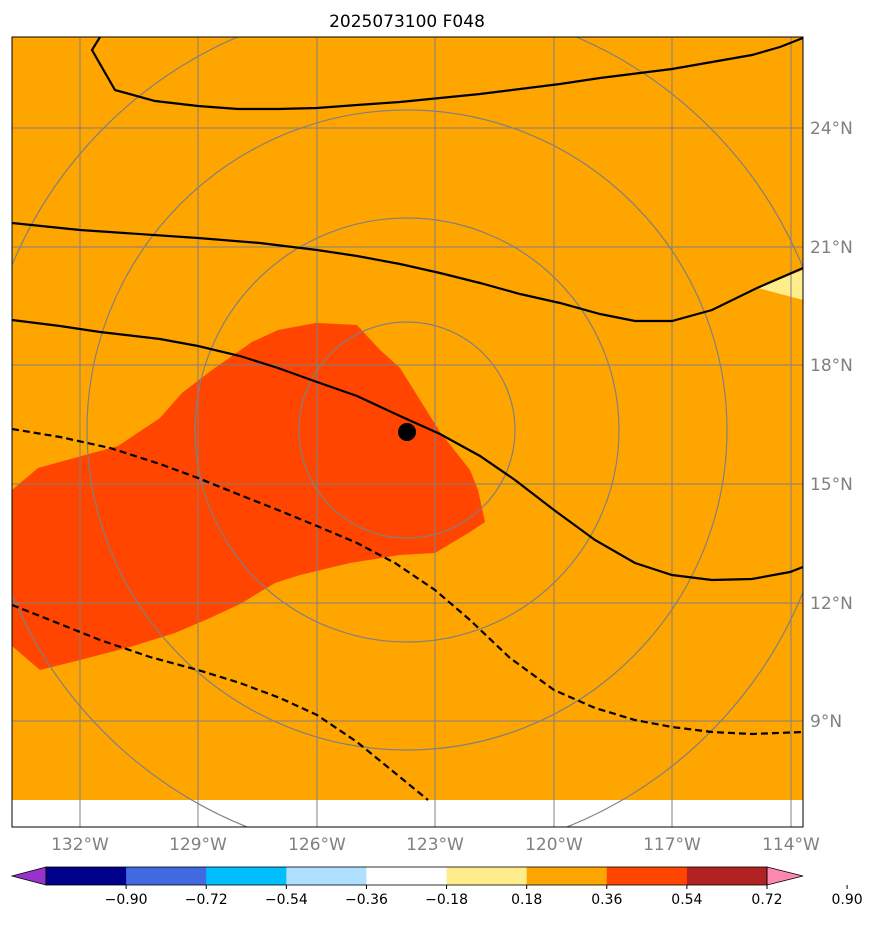  Describe the element at coordinates (446, 74) in the screenshot. I see `contour-solid-north` at that location.